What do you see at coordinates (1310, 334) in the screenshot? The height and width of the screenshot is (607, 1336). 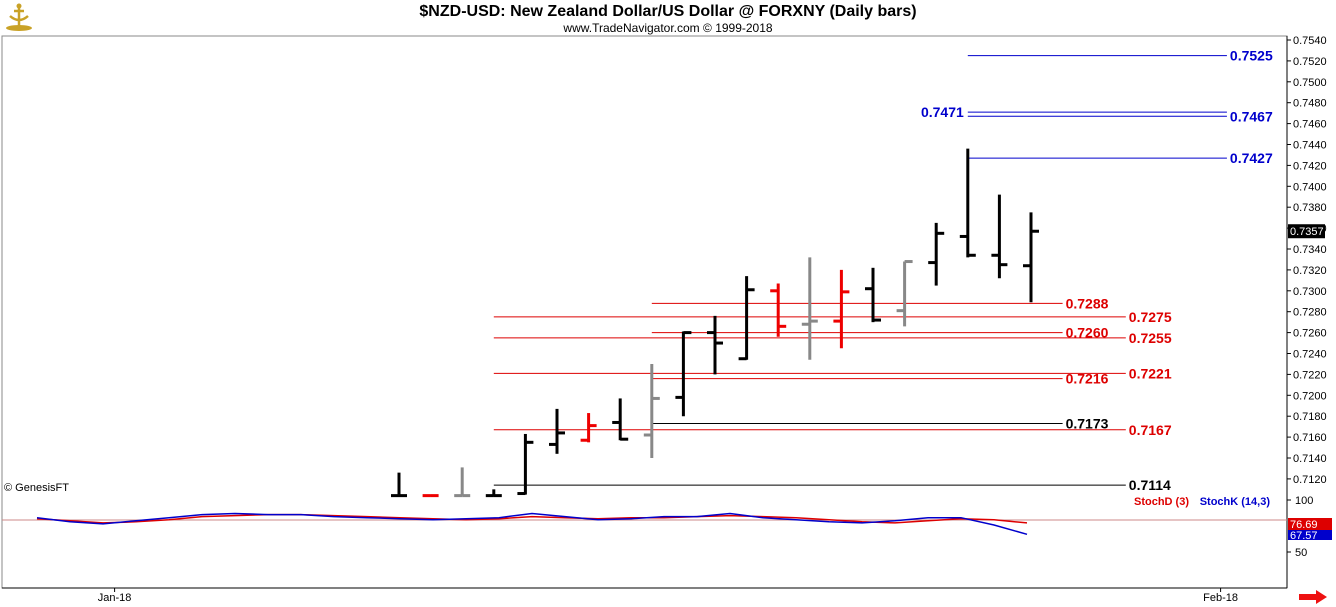 I see `price-tick-label: 0.7260` at bounding box center [1310, 334].